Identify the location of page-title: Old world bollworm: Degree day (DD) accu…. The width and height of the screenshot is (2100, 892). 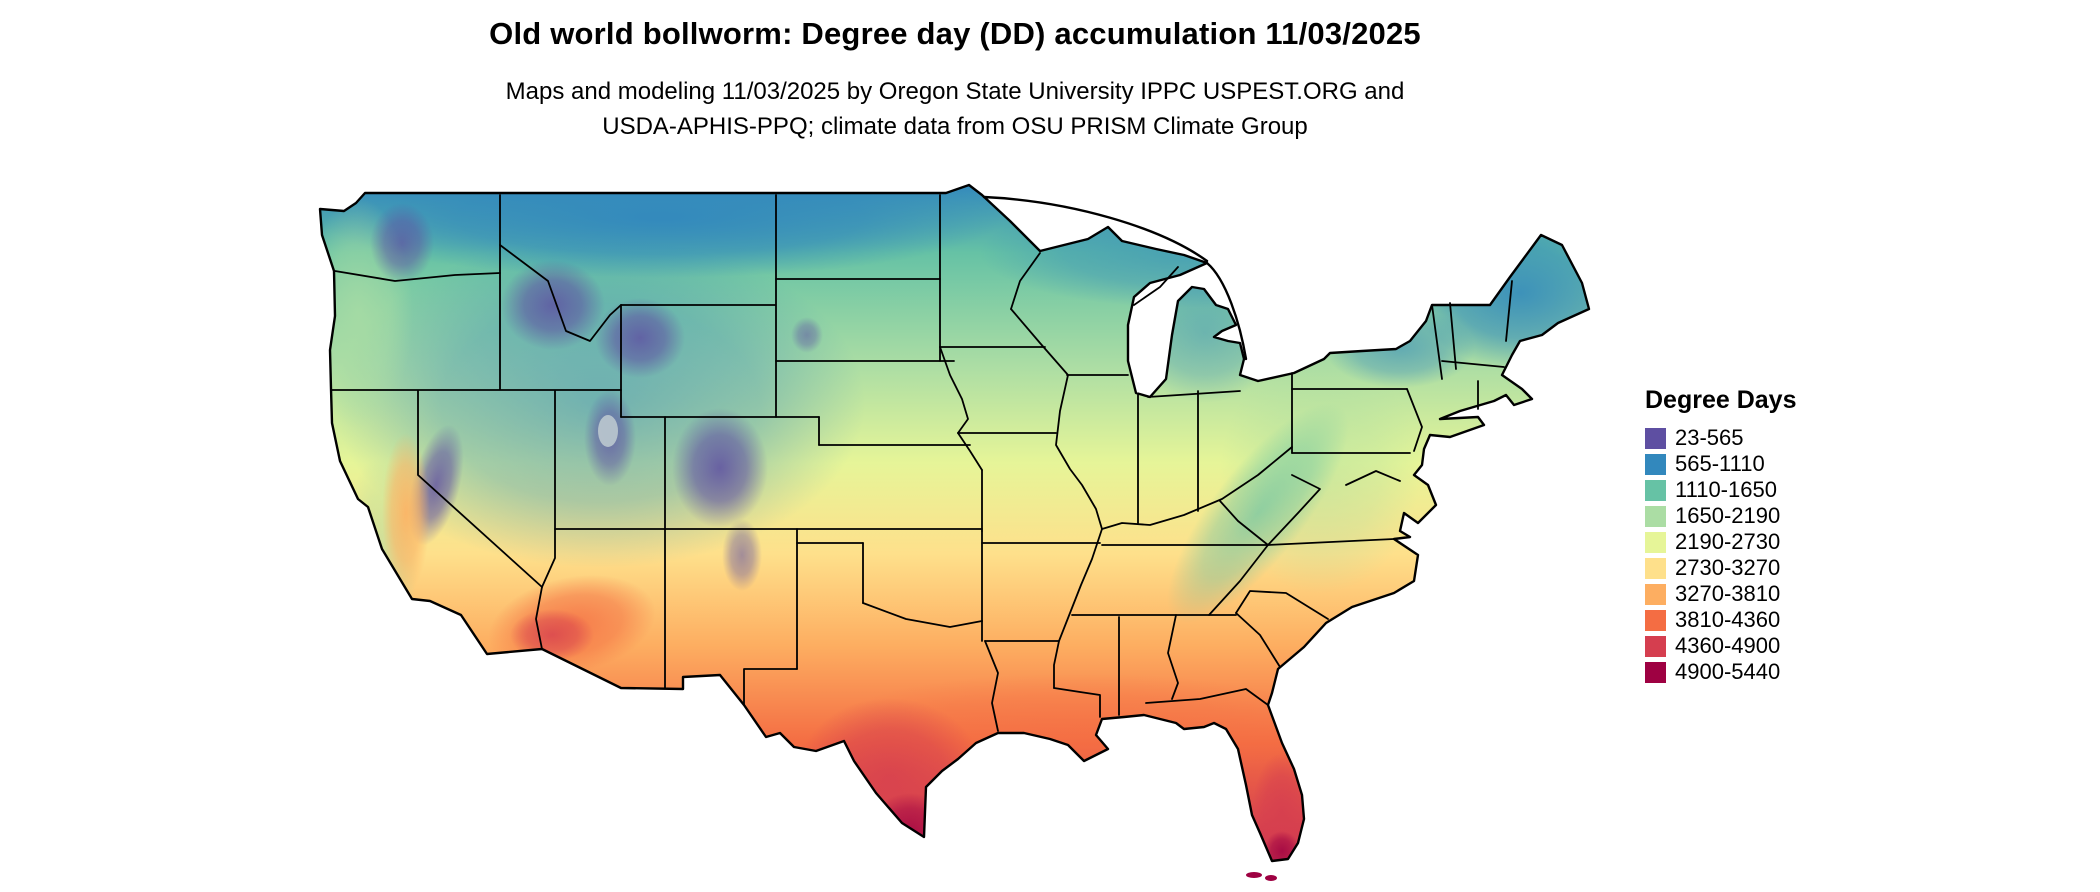
(955, 33).